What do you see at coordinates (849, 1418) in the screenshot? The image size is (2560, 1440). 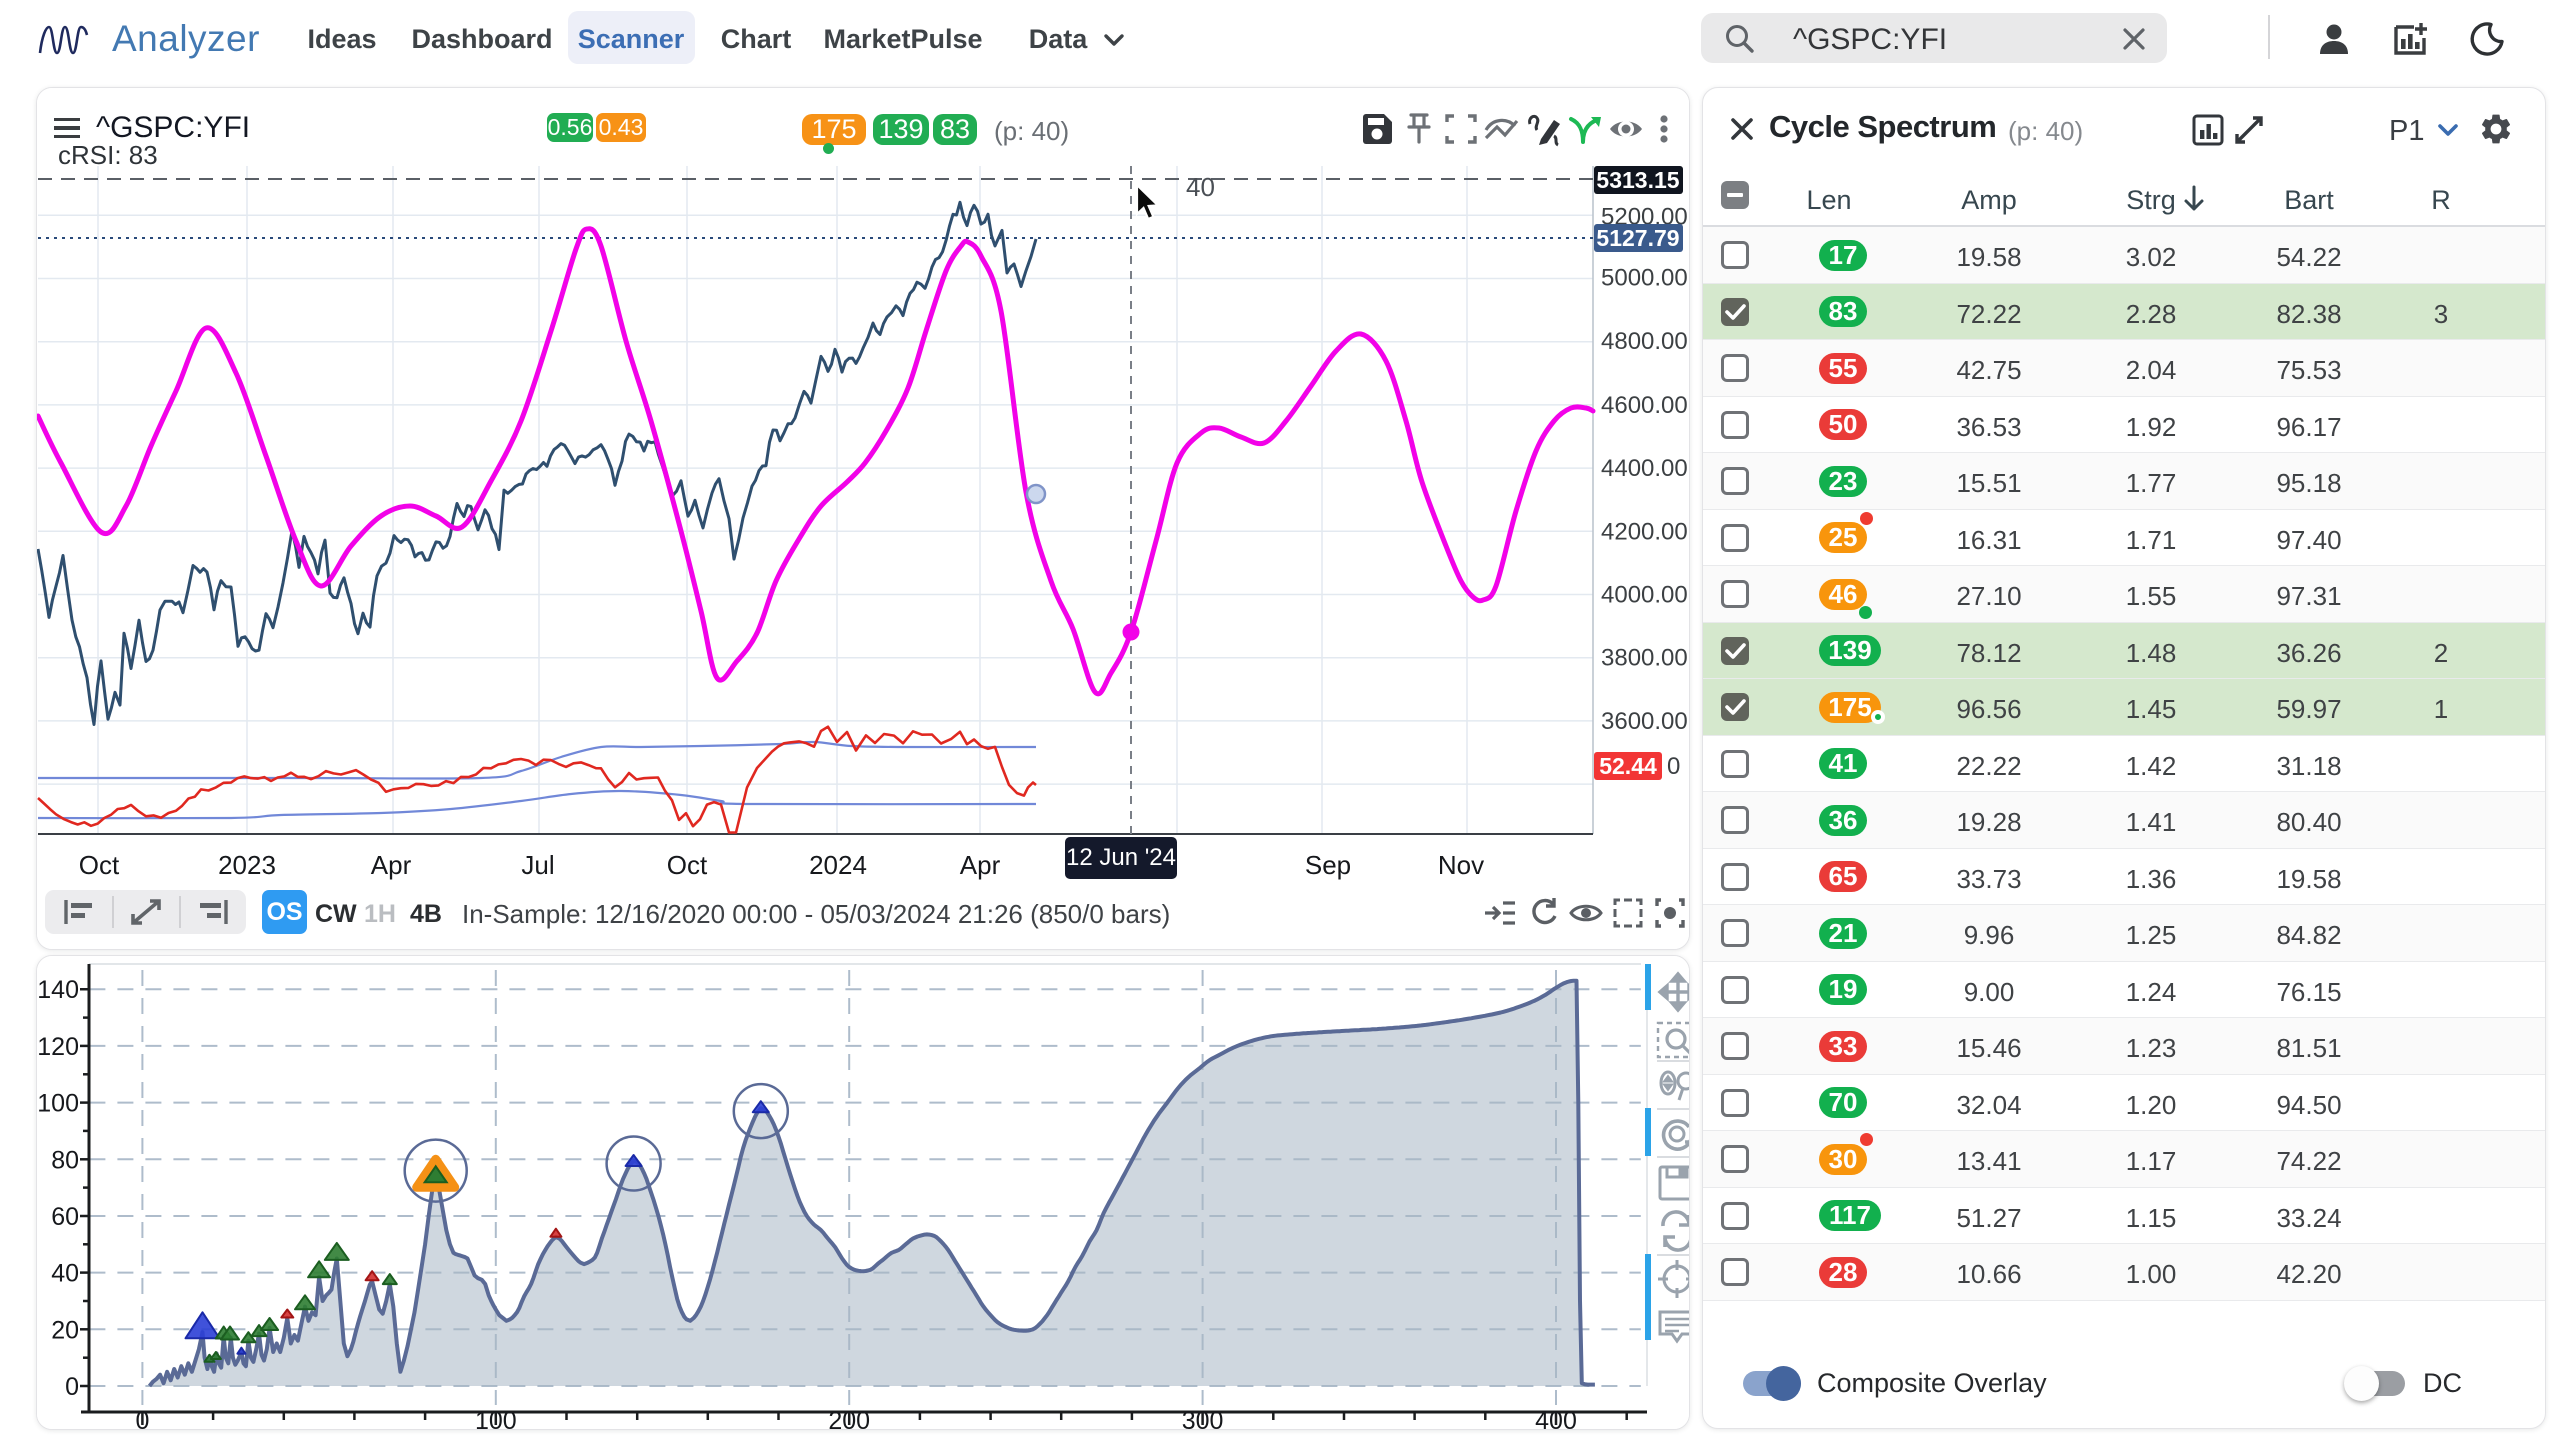 I see `svg-text: 200` at bounding box center [849, 1418].